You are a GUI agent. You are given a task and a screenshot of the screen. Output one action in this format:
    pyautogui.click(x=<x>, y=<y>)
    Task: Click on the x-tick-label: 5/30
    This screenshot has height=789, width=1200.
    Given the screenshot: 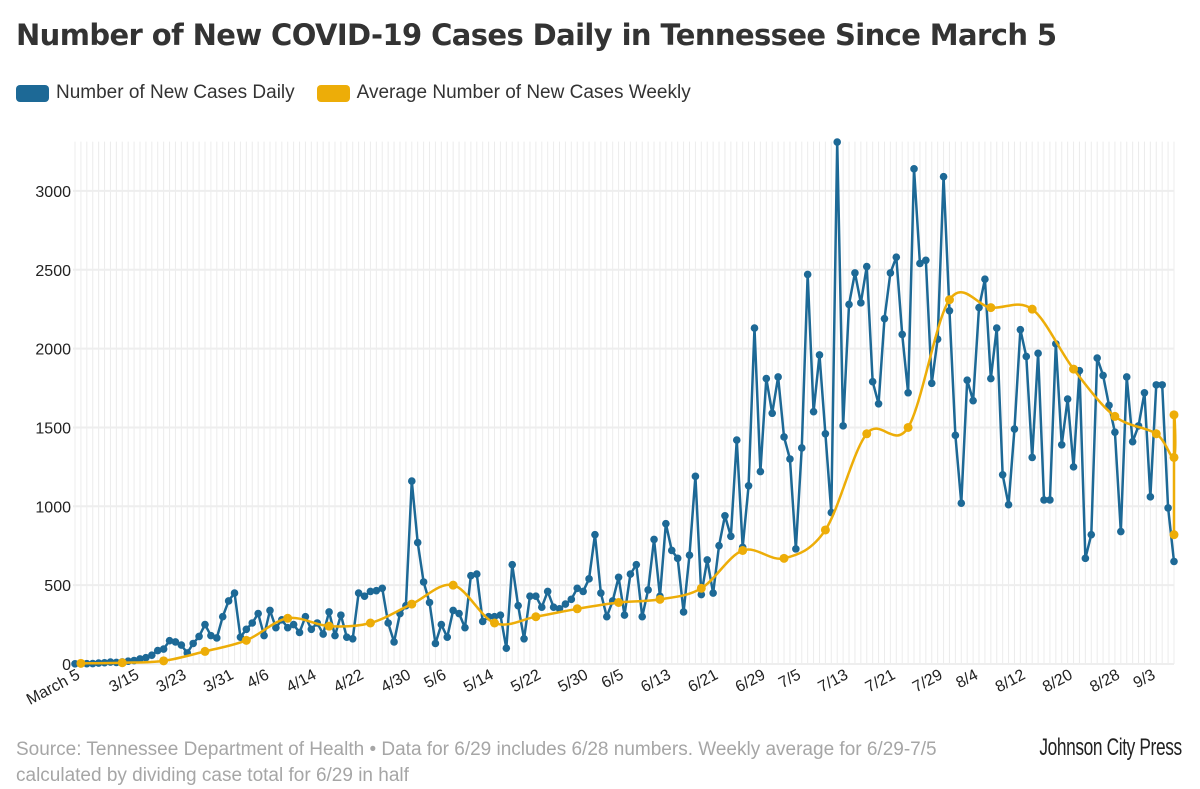 What is the action you would take?
    pyautogui.click(x=574, y=681)
    